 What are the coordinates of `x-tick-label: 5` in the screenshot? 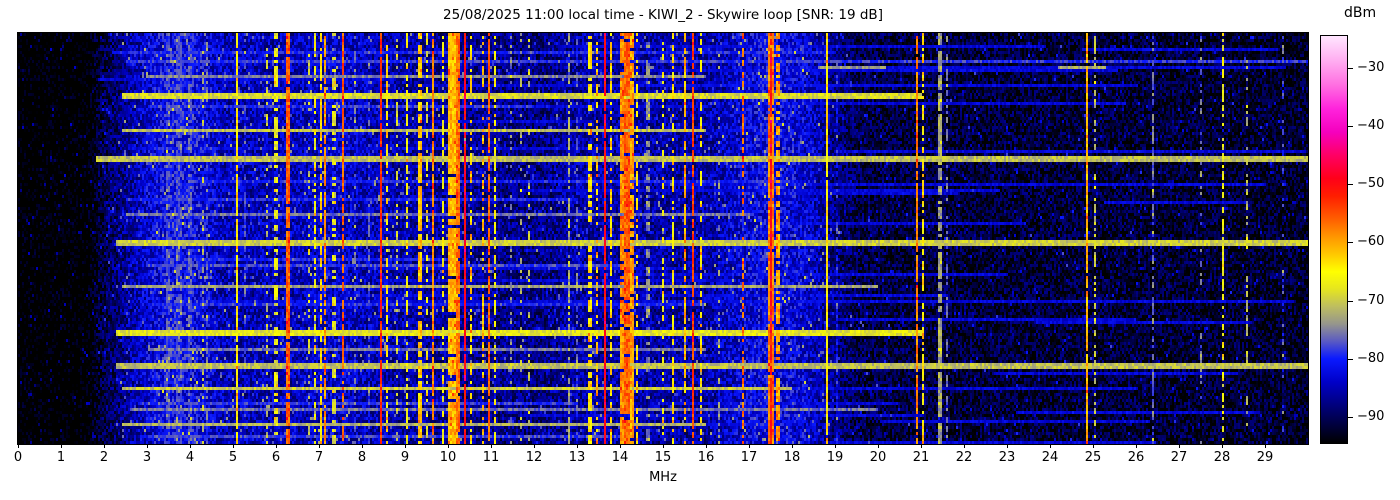 It's located at (233, 457).